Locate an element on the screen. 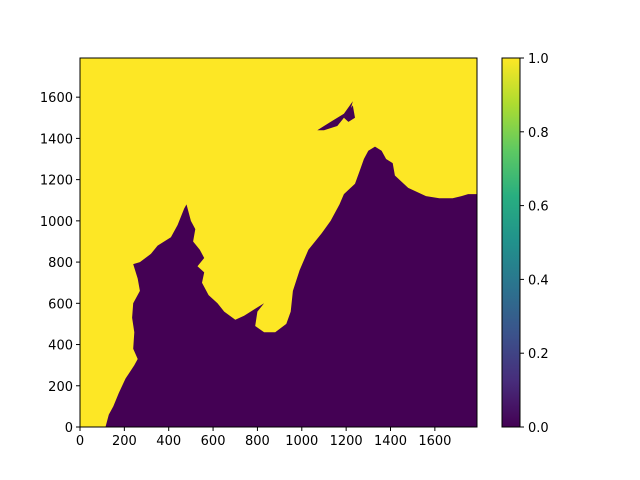 This screenshot has width=640, height=480. y-axis: 0 200 400 600 800 1000 1200 1400 1600 is located at coordinates (60, 263).